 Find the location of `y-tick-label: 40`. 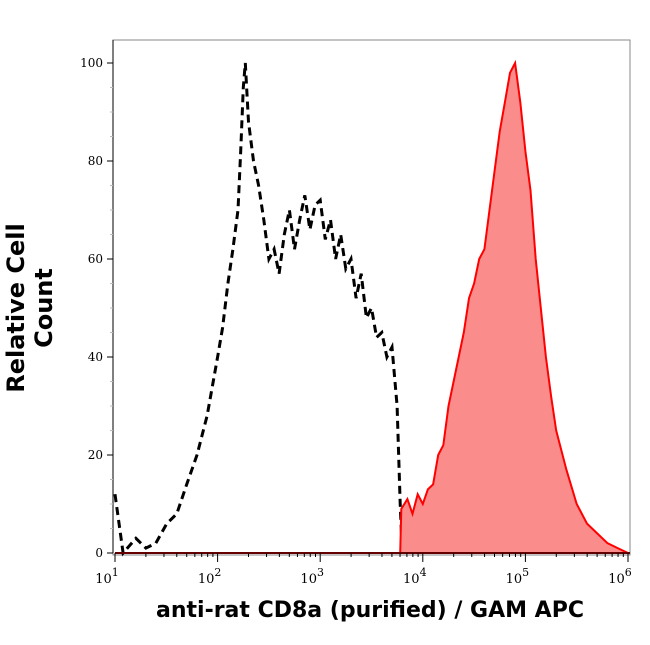

y-tick-label: 40 is located at coordinates (95, 357).